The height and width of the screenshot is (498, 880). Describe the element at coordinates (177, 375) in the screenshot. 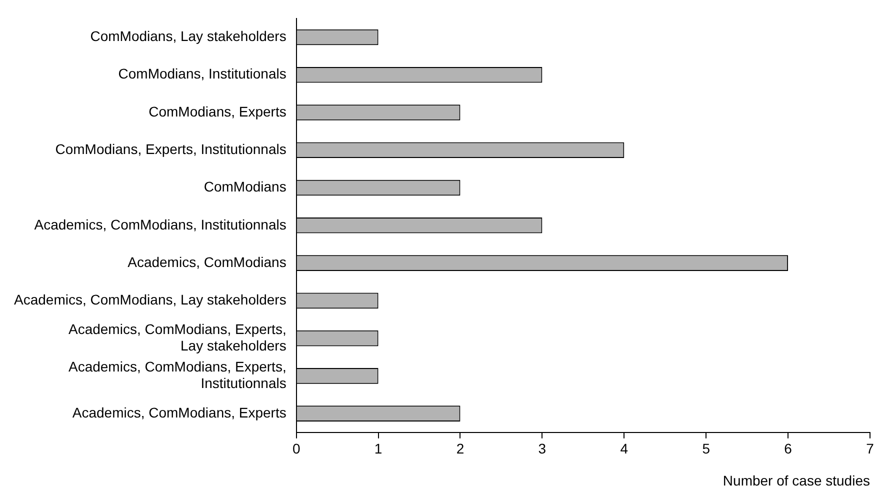

I see `y-tick-label: Academics, ComModians, Experts, Institutionnals` at that location.